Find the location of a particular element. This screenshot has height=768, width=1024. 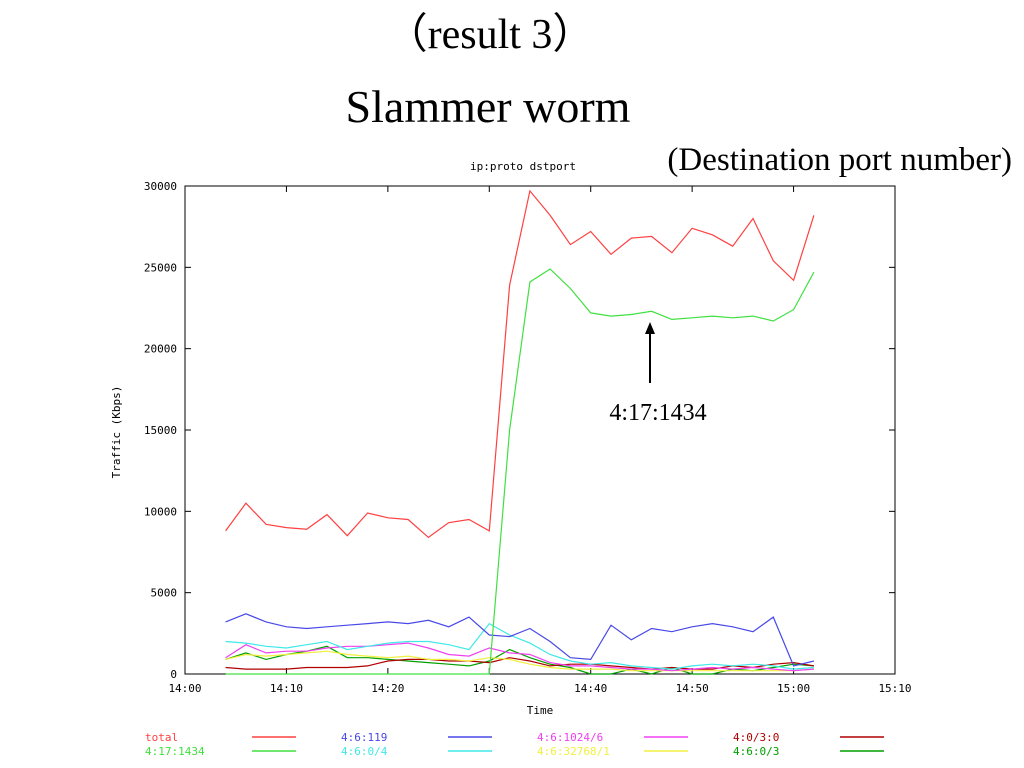

x-tick-label: 14:40 is located at coordinates (590, 688).